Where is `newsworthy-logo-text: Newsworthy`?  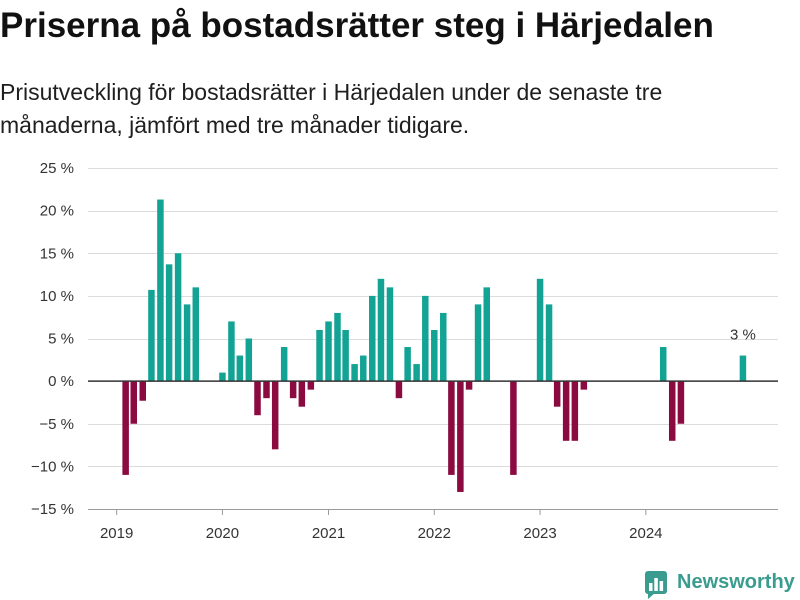 newsworthy-logo-text: Newsworthy is located at coordinates (736, 582).